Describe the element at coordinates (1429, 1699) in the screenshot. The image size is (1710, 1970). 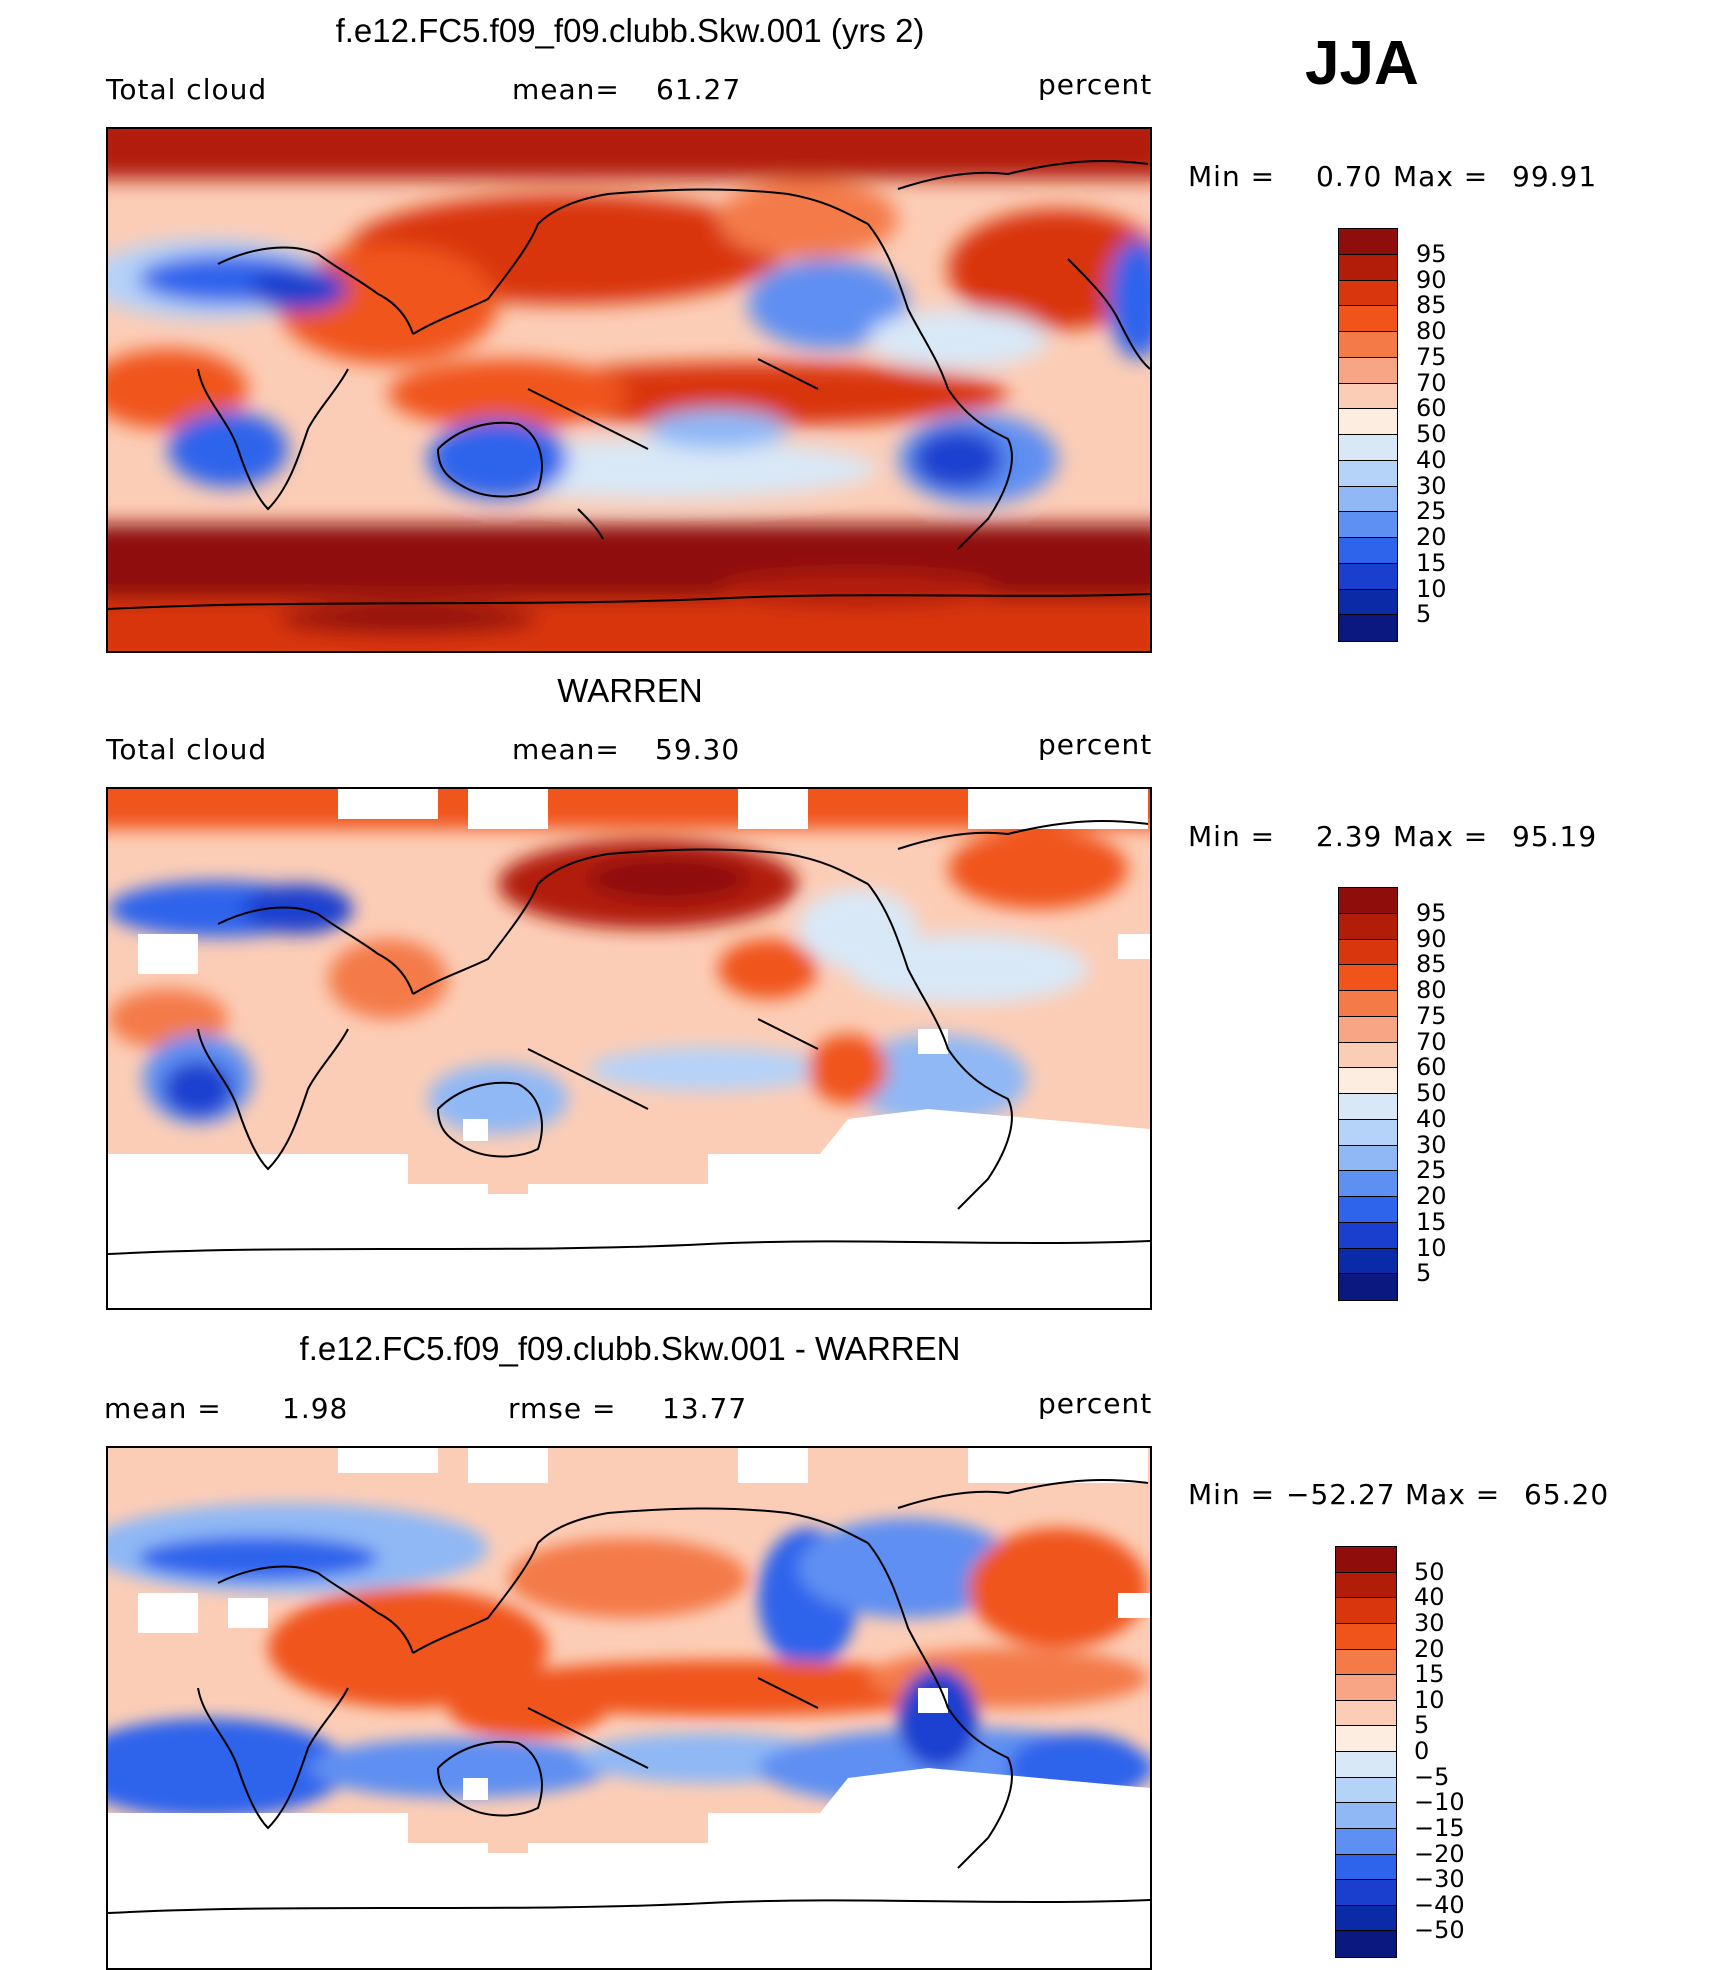
I see `colorbar-tick-label: 10` at that location.